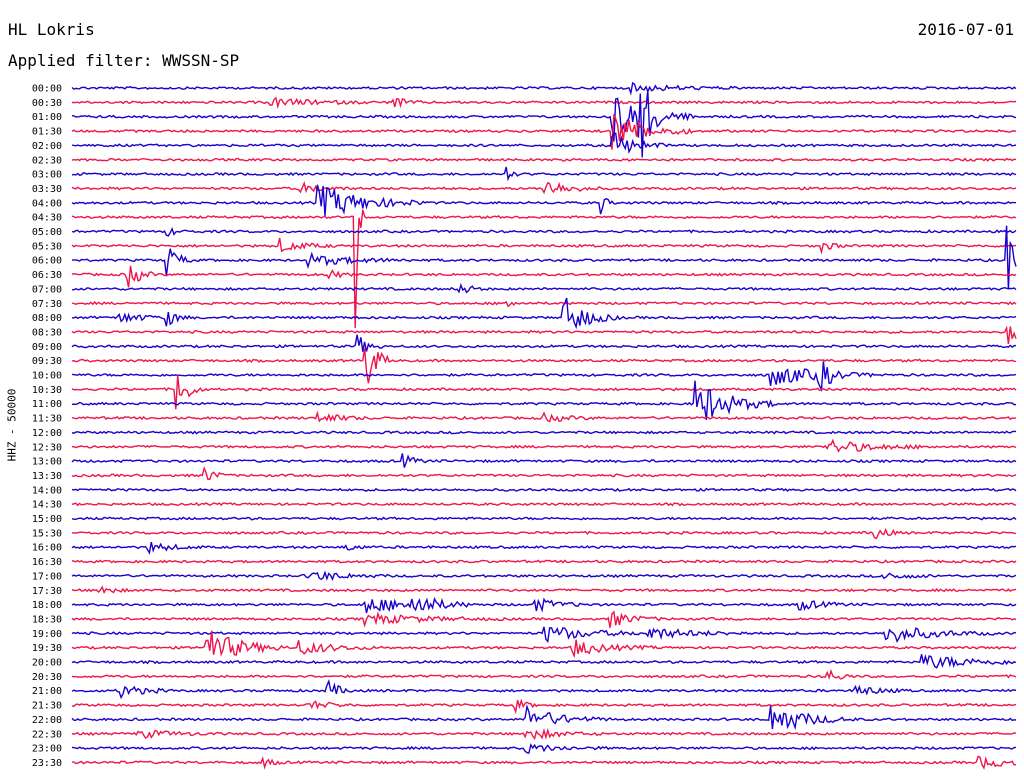  What do you see at coordinates (47, 476) in the screenshot?
I see `time-label: 13:30` at bounding box center [47, 476].